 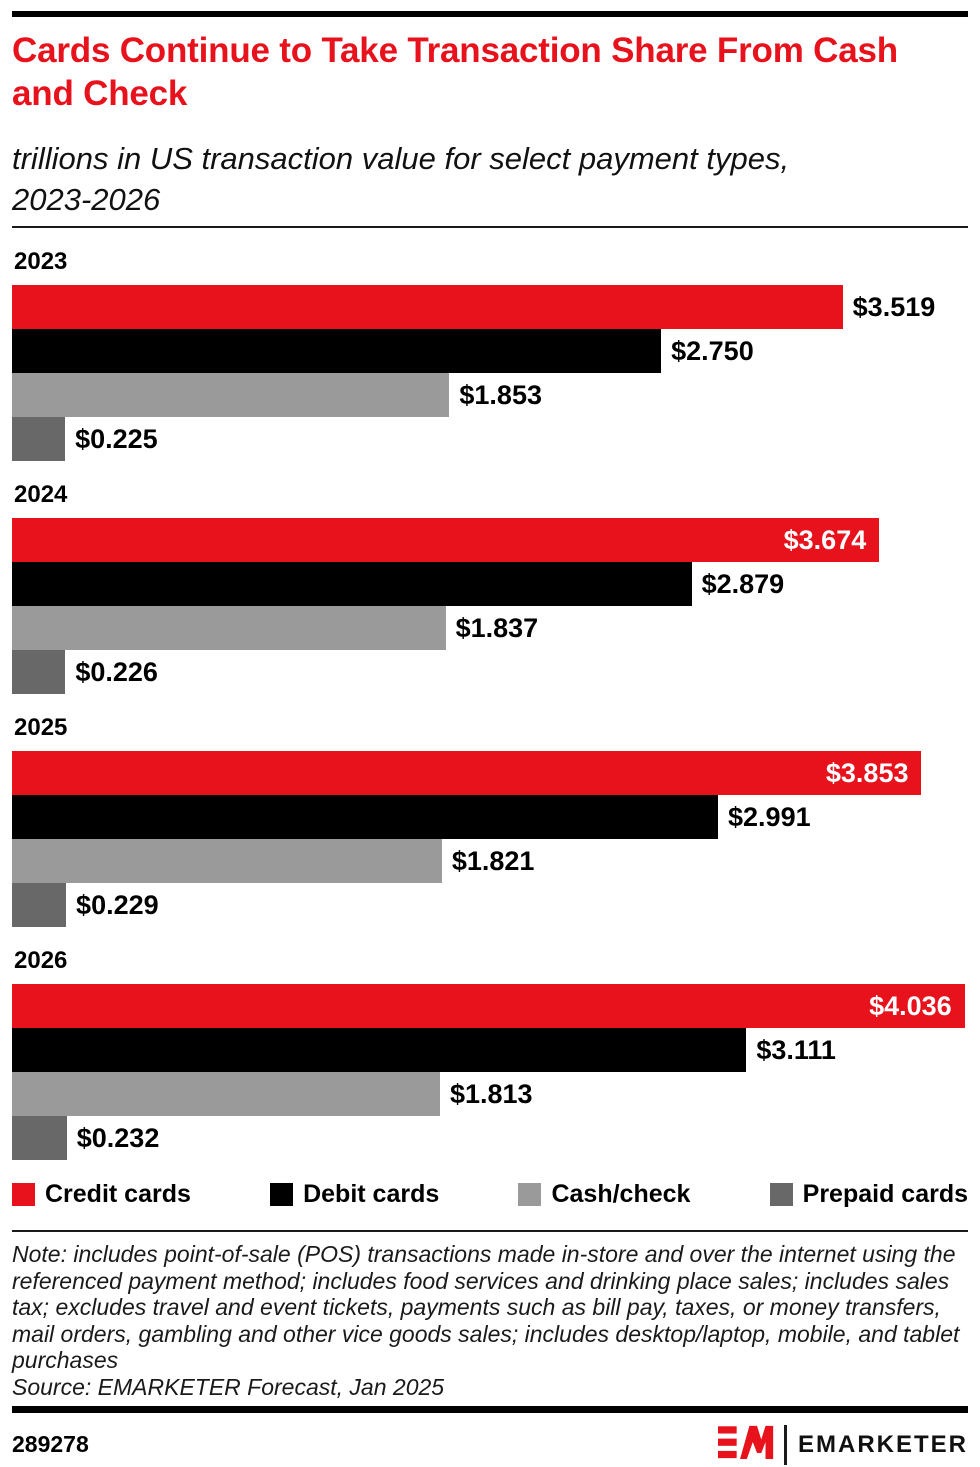 I want to click on bar-row: $0.225, so click(x=490, y=439).